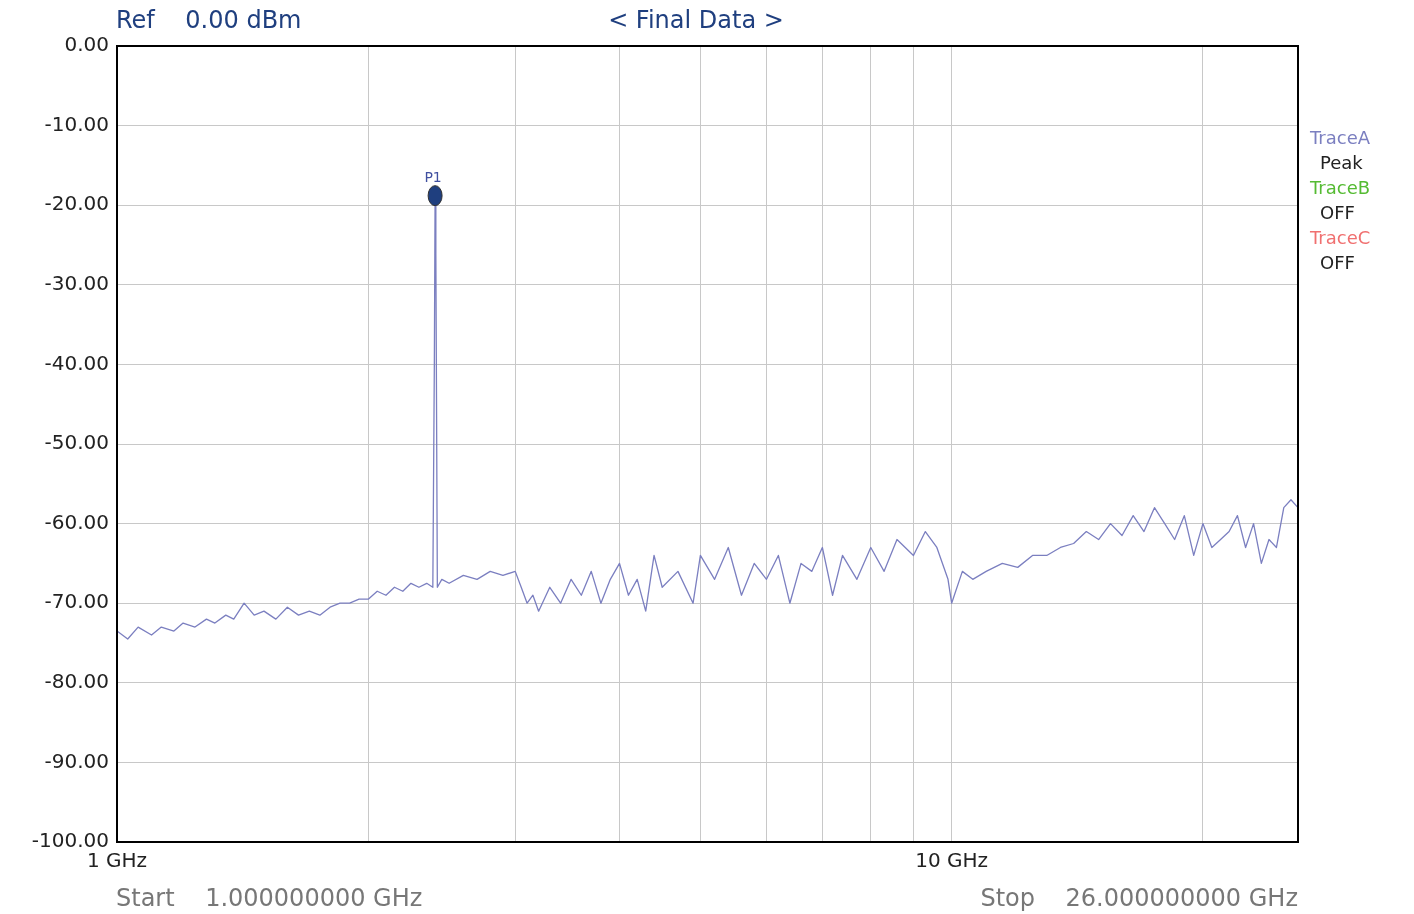 This screenshot has width=1414, height=914. Describe the element at coordinates (86, 44) in the screenshot. I see `y-tick-label: 0.00` at that location.